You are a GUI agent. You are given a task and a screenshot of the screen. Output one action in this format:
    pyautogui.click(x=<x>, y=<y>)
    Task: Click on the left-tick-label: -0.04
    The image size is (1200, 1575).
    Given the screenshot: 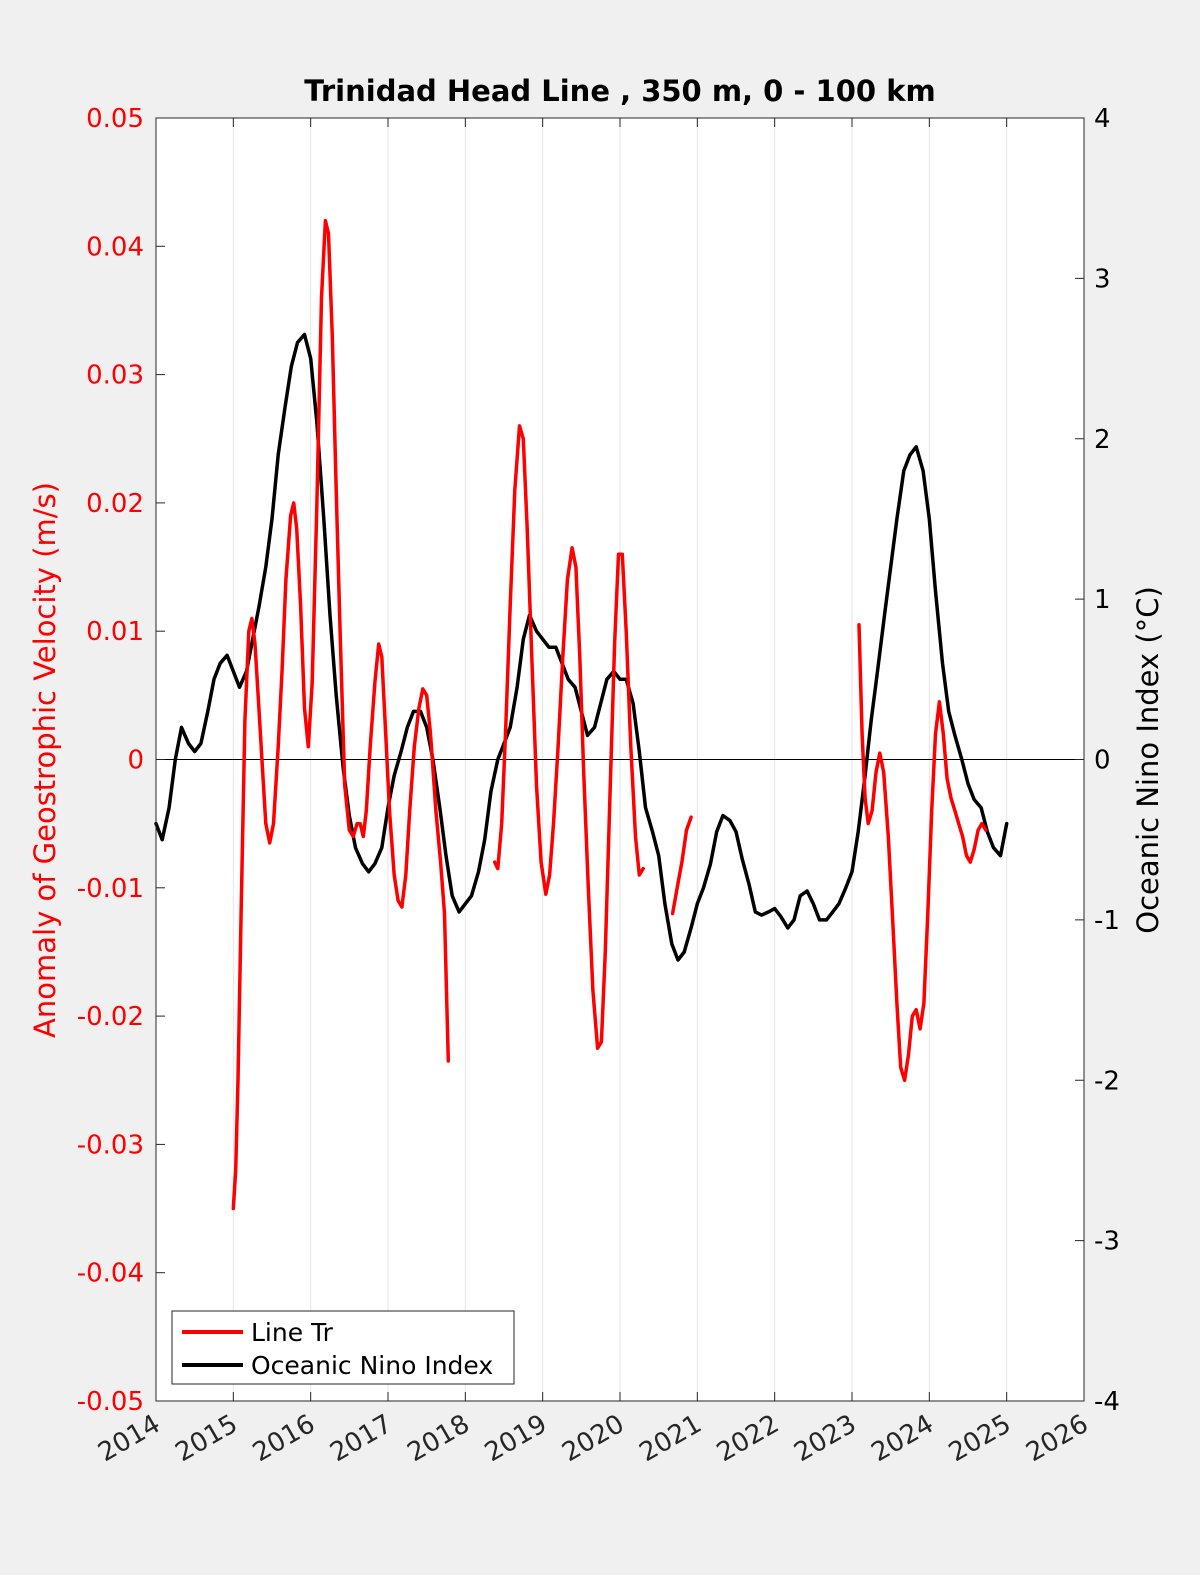 What is the action you would take?
    pyautogui.click(x=110, y=1274)
    